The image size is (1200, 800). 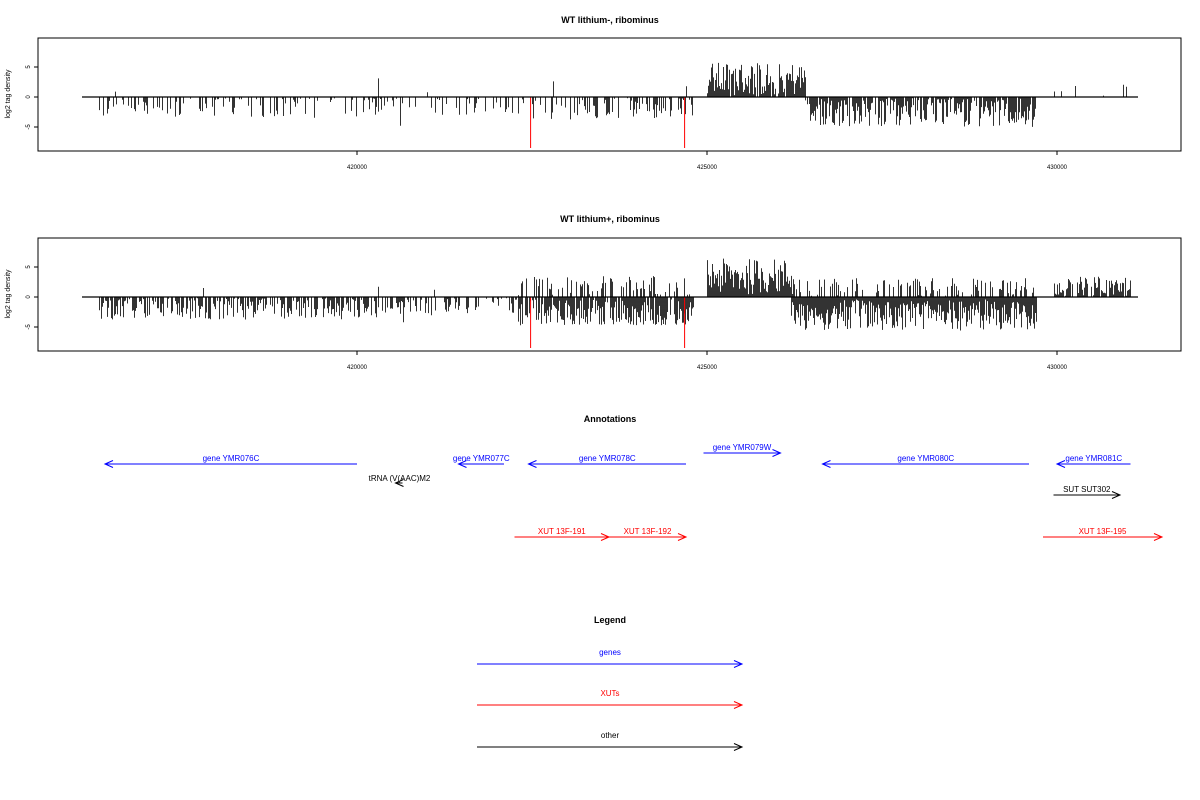 I want to click on feature-label: gene YMR076C, so click(x=231, y=458).